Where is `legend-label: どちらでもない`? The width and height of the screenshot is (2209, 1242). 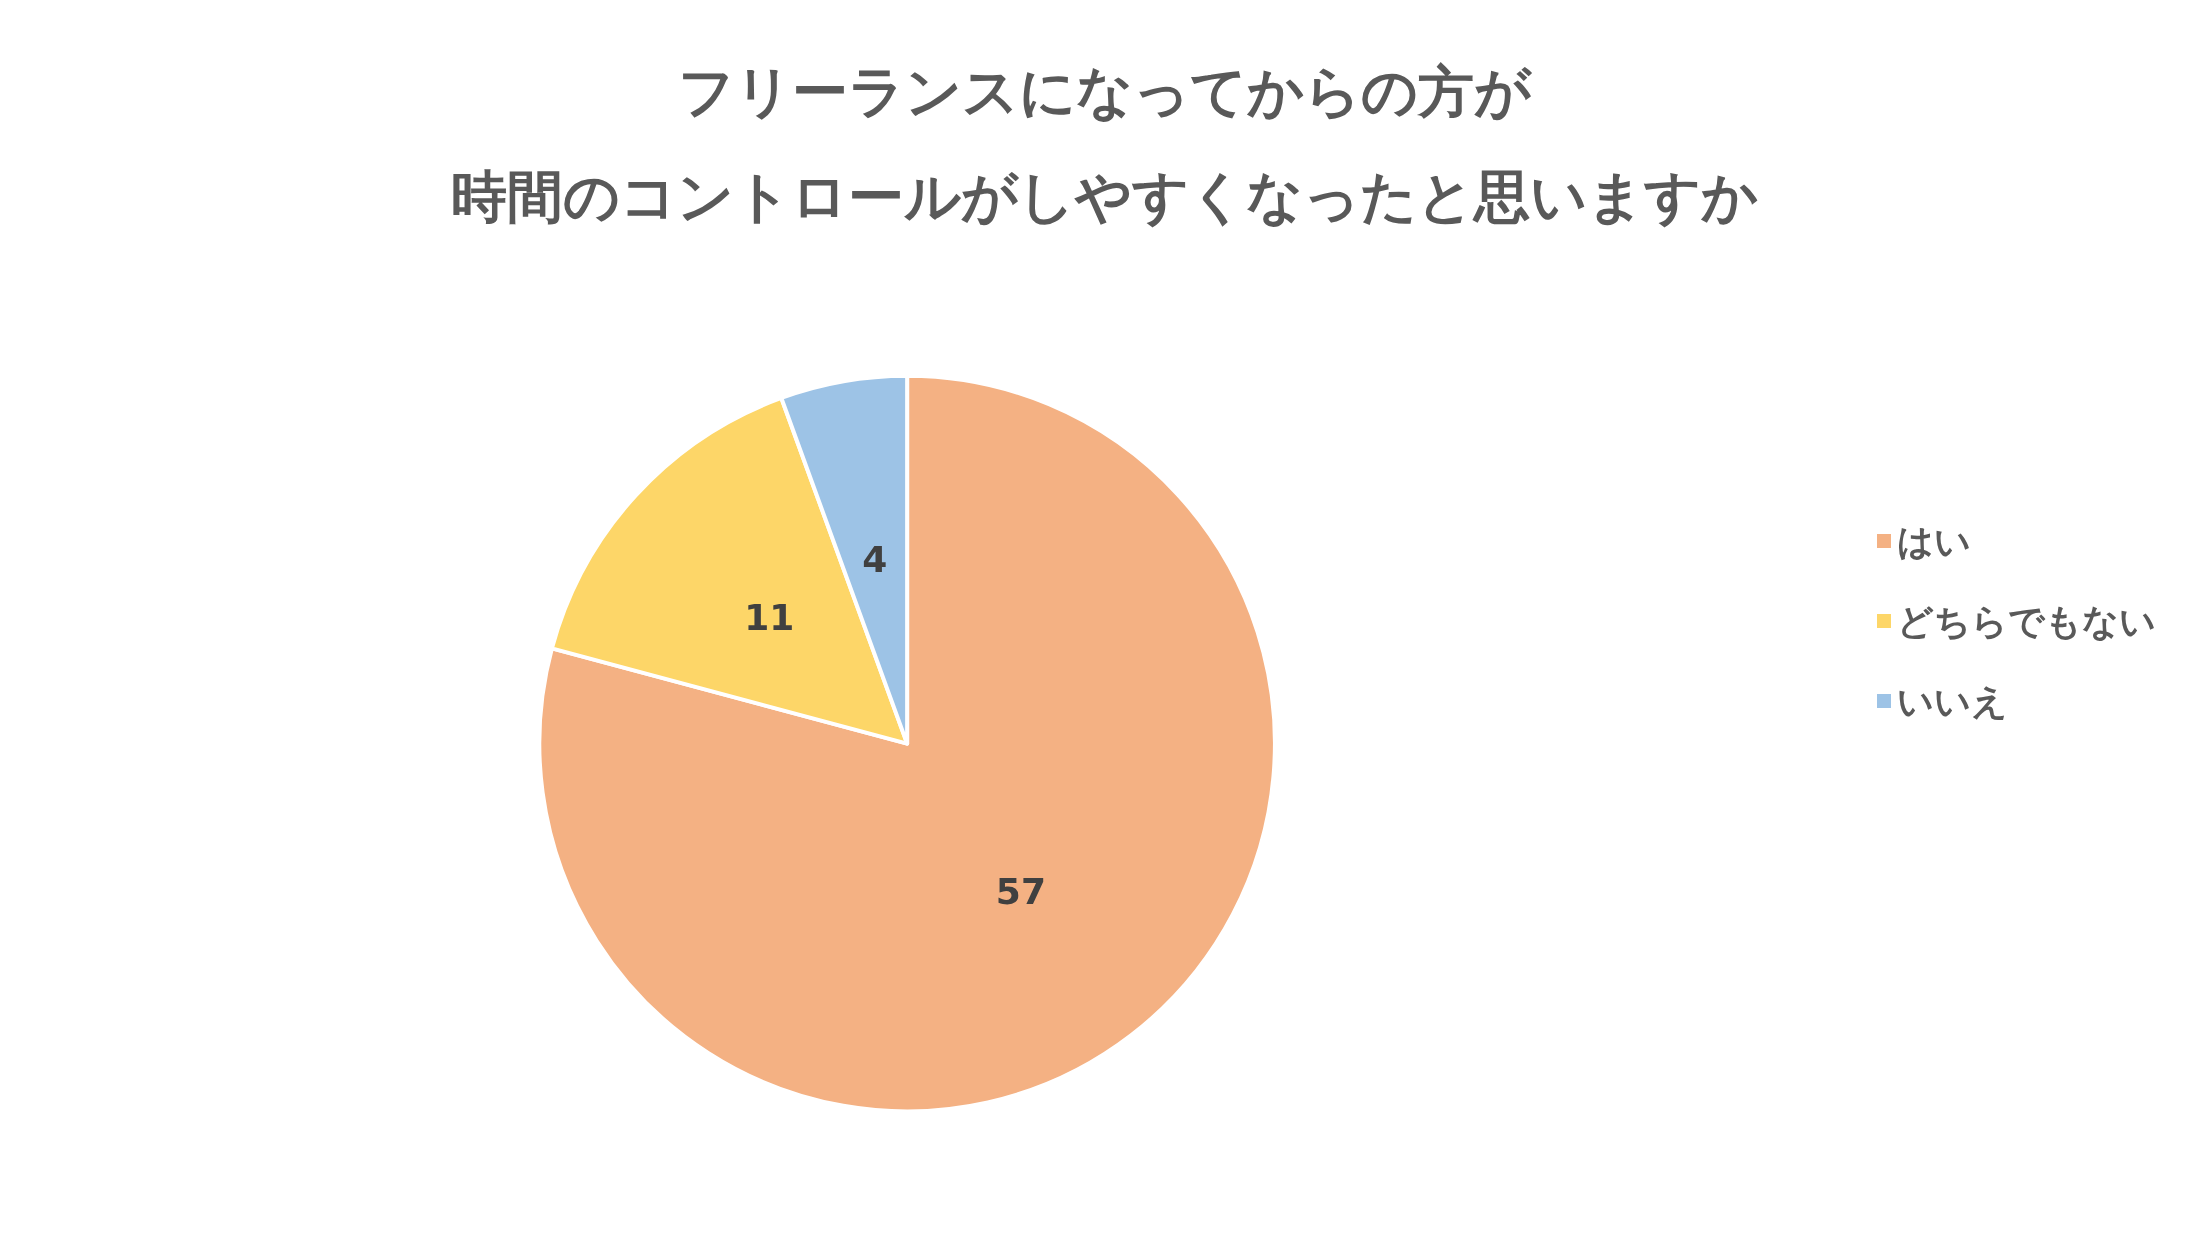 legend-label: どちらでもない is located at coordinates (2026, 621).